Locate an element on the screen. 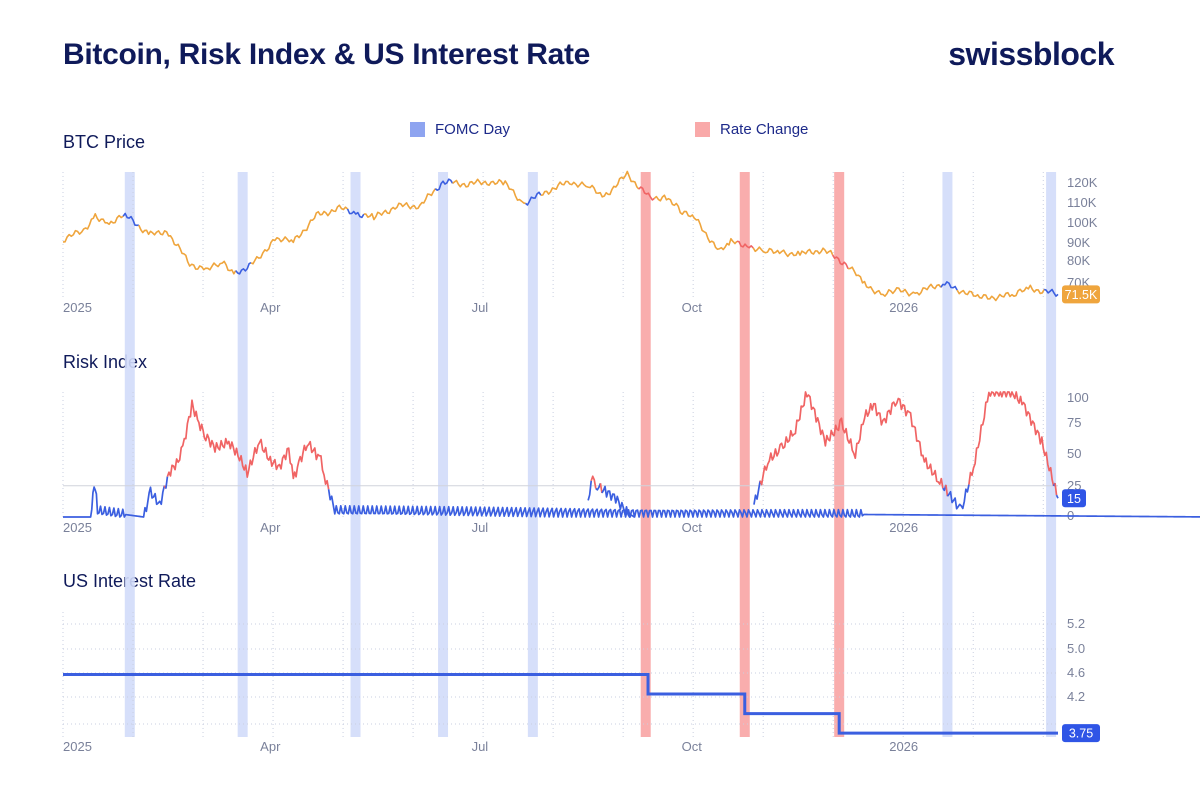 The image size is (1200, 795). btc-price-panel-title: BTC Price is located at coordinates (104, 142).